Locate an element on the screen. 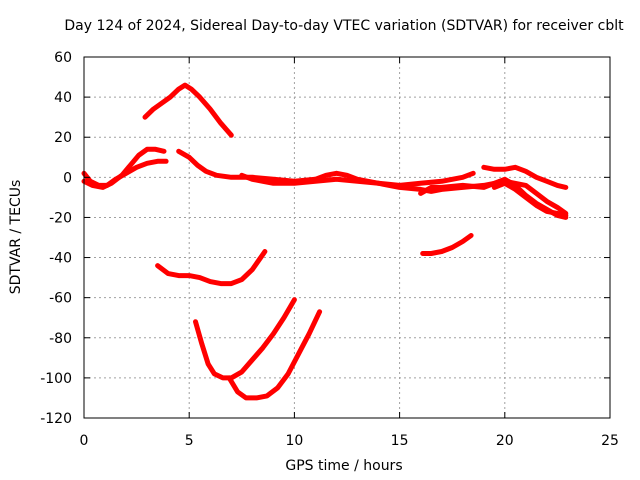 The image size is (640, 480). y-tick-label: 40 is located at coordinates (63, 98).